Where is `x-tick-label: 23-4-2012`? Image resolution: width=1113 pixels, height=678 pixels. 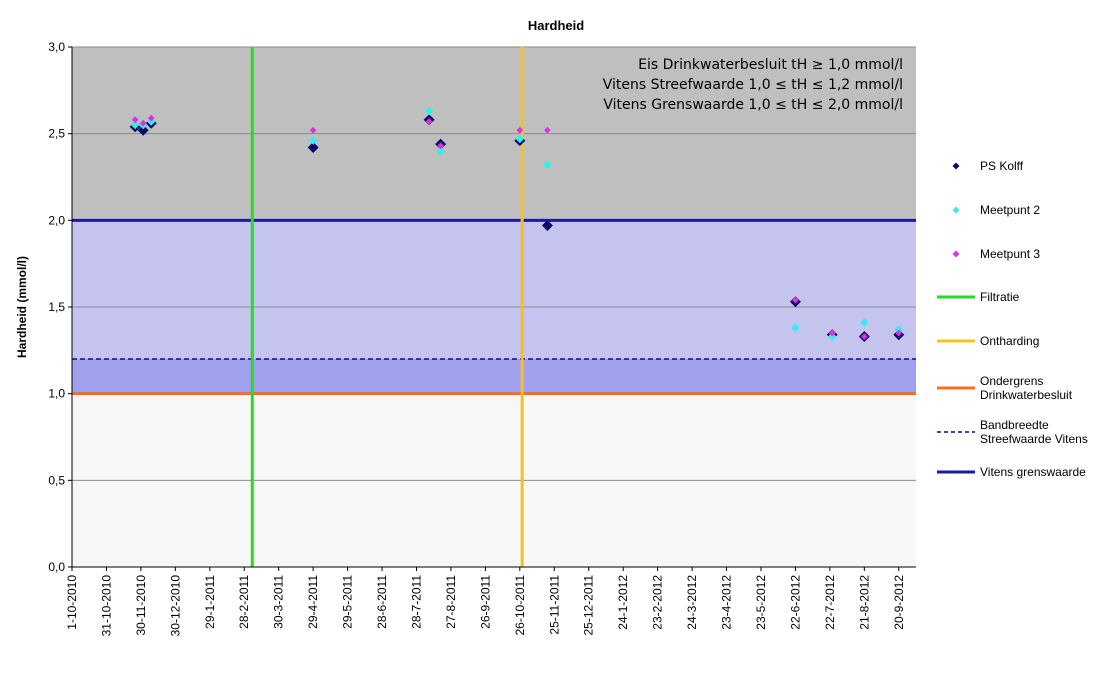 x-tick-label: 23-4-2012 is located at coordinates (727, 602).